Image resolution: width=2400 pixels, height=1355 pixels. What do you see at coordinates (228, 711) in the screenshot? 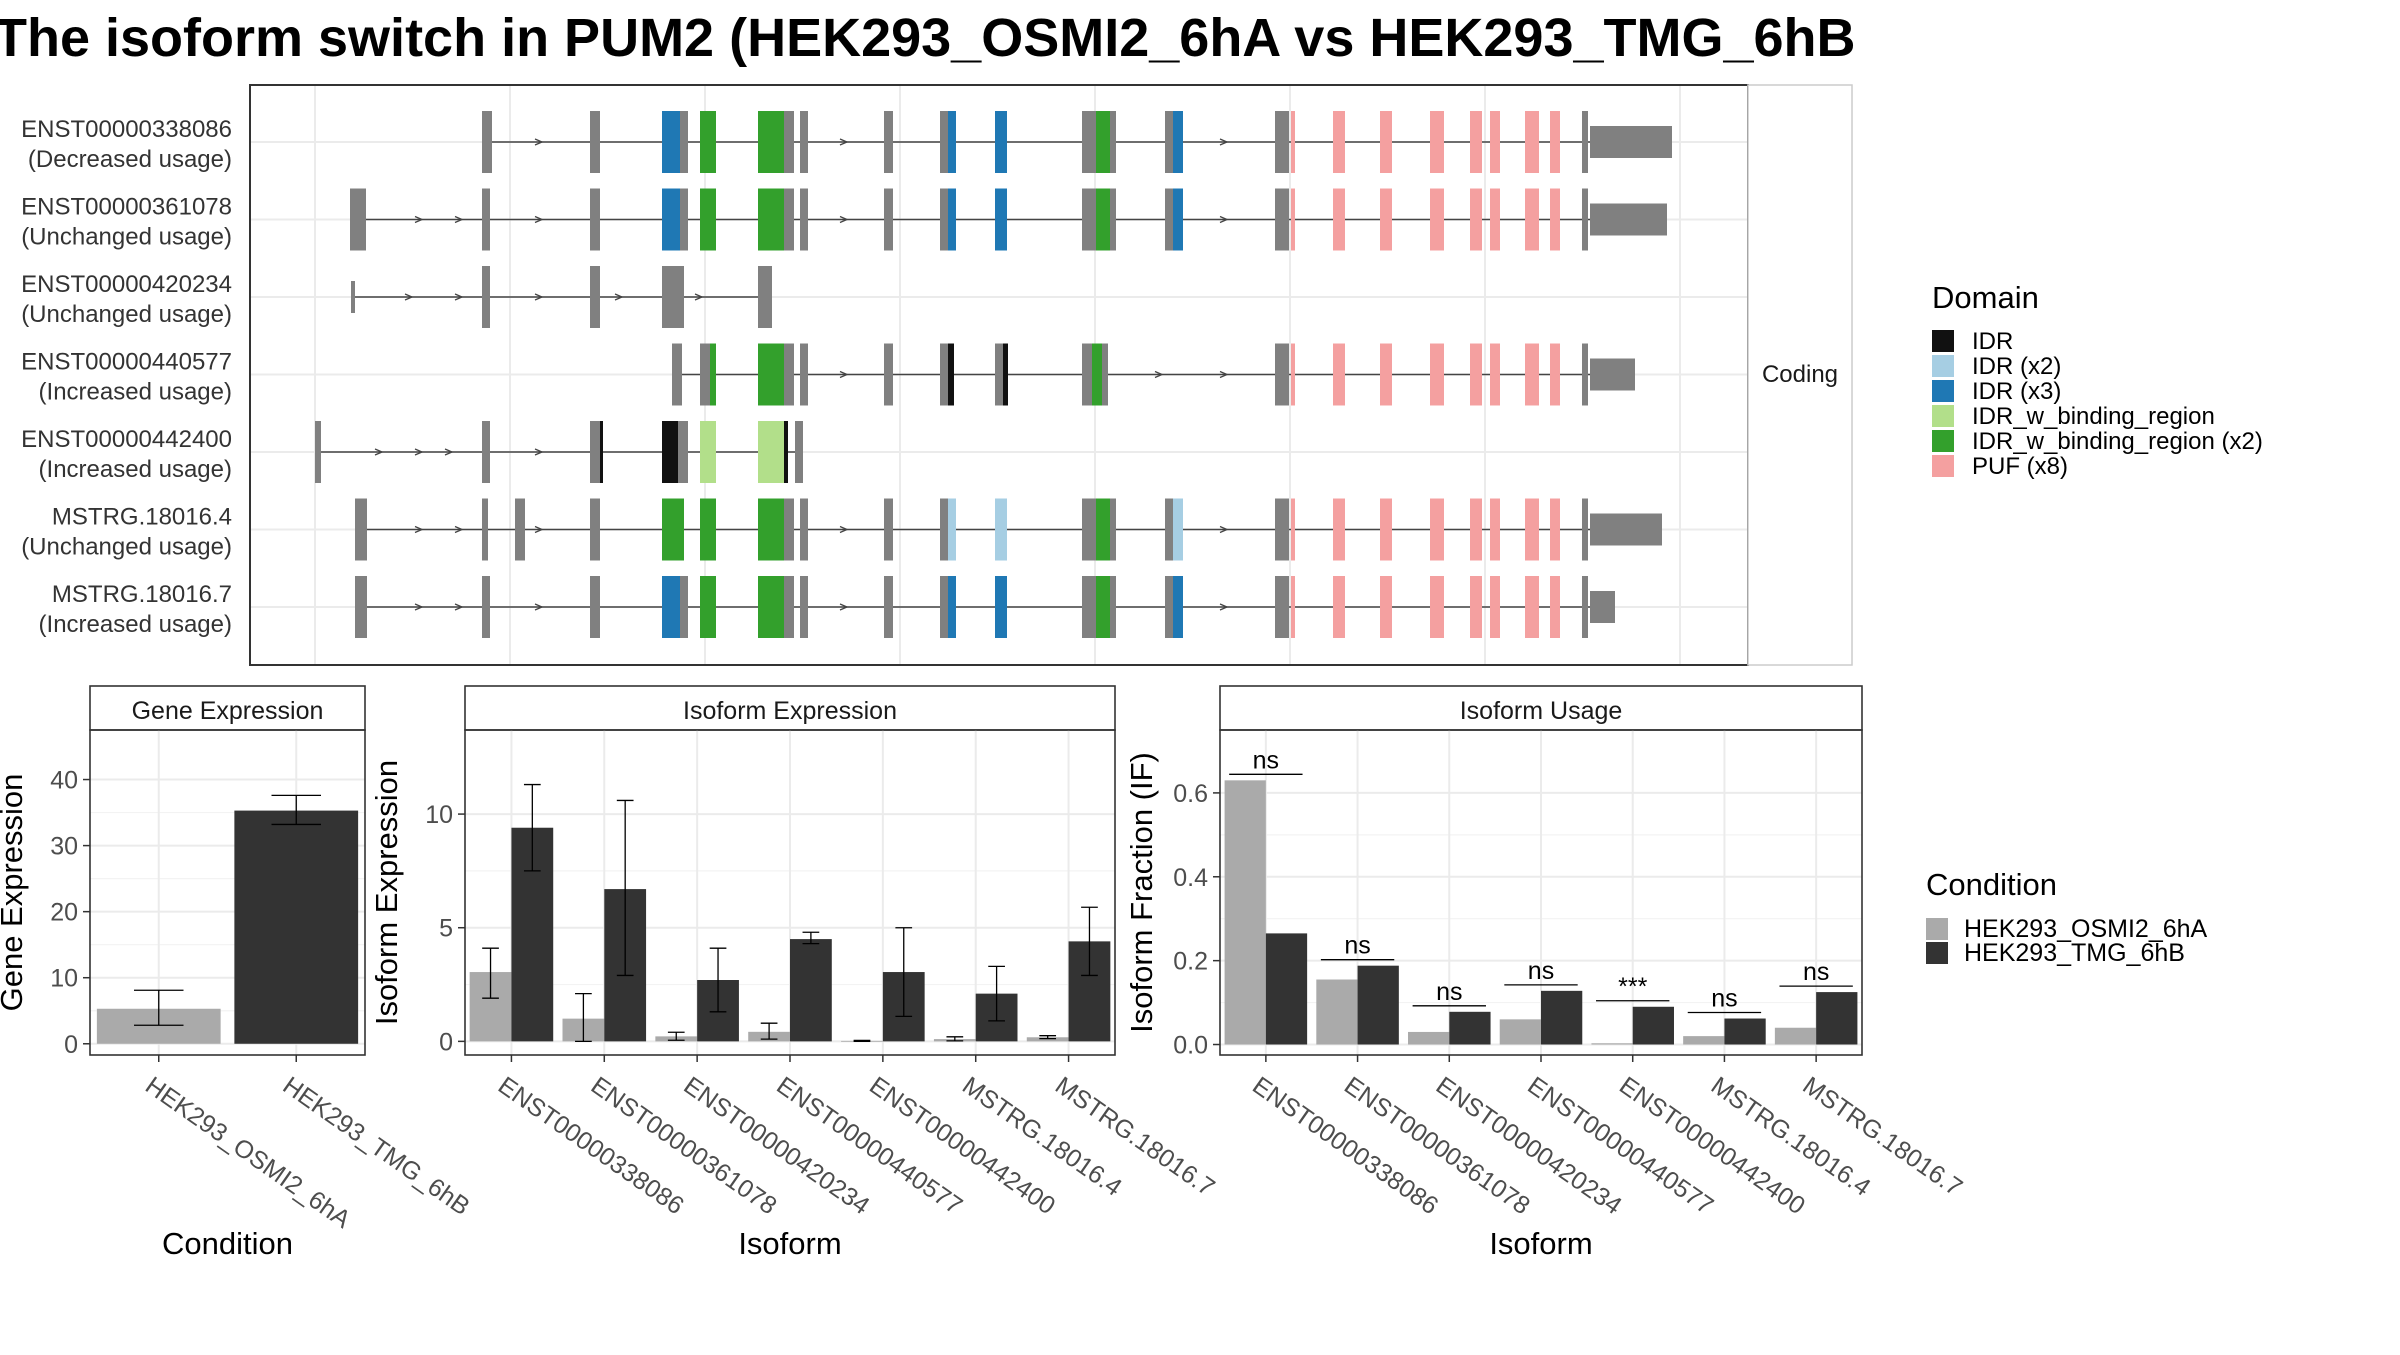
I see `panel-title: Gene Expression` at bounding box center [228, 711].